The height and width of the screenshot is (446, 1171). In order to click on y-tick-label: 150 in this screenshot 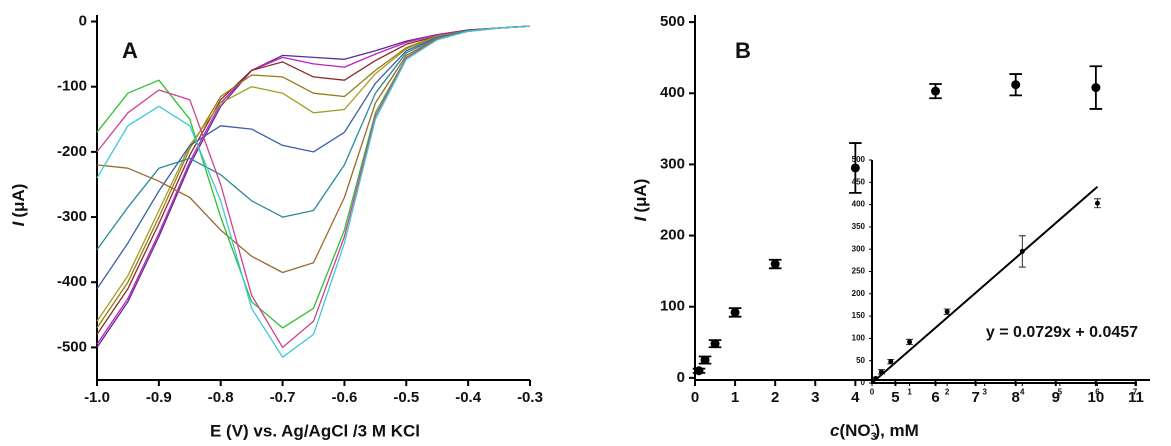, I will do `click(859, 315)`.